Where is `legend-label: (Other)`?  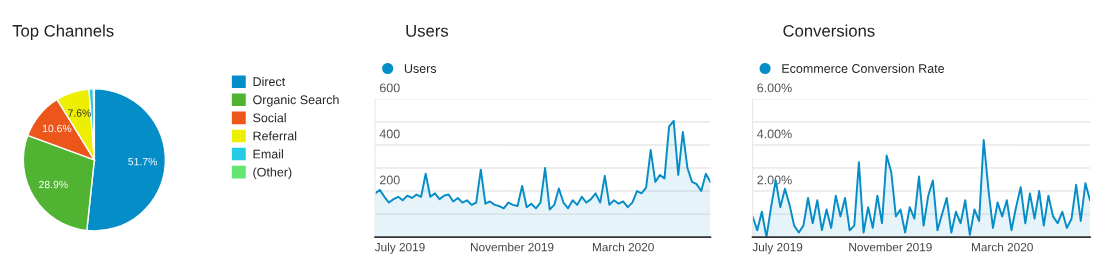 legend-label: (Other) is located at coordinates (272, 173).